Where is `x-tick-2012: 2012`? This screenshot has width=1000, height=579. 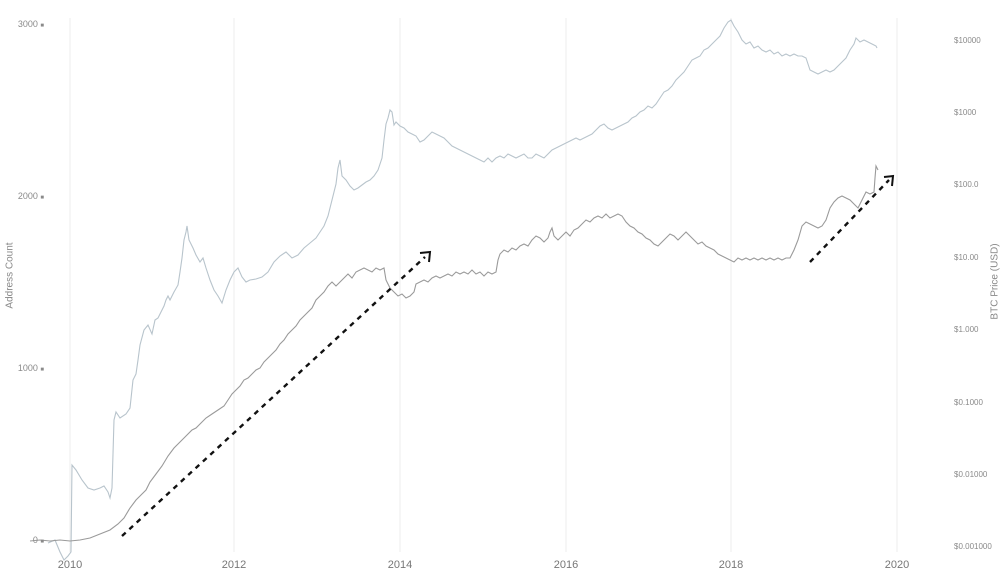
x-tick-2012: 2012 is located at coordinates (234, 565).